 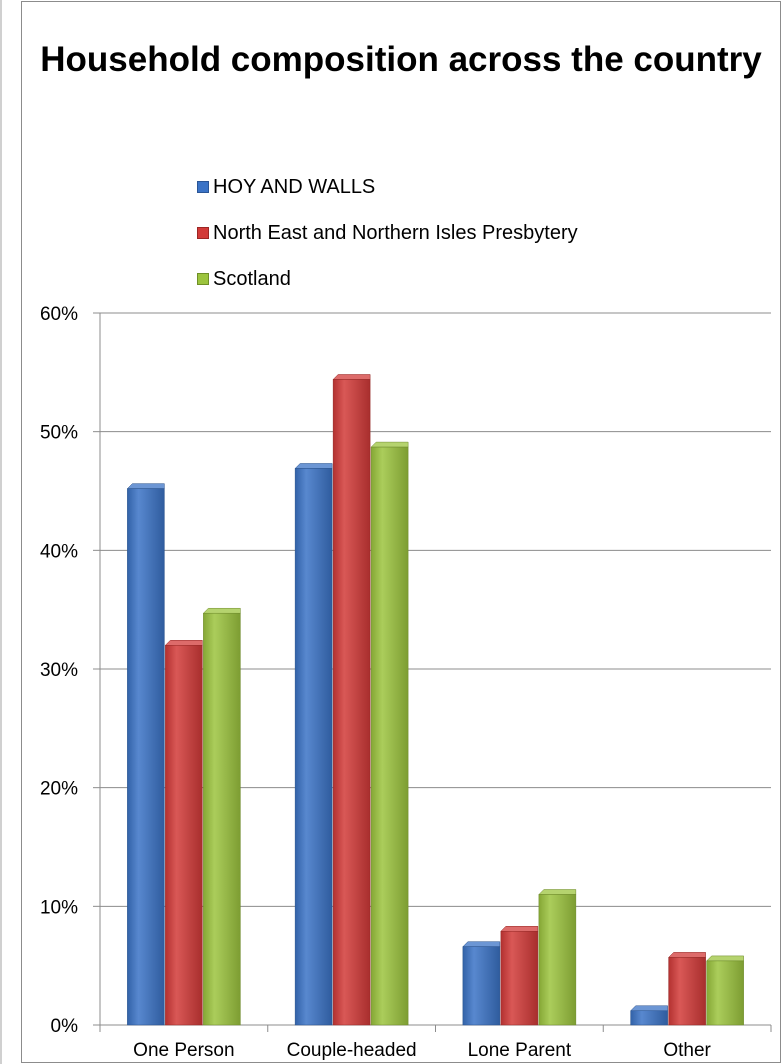 I want to click on y-tick-label: 30%, so click(x=59, y=670).